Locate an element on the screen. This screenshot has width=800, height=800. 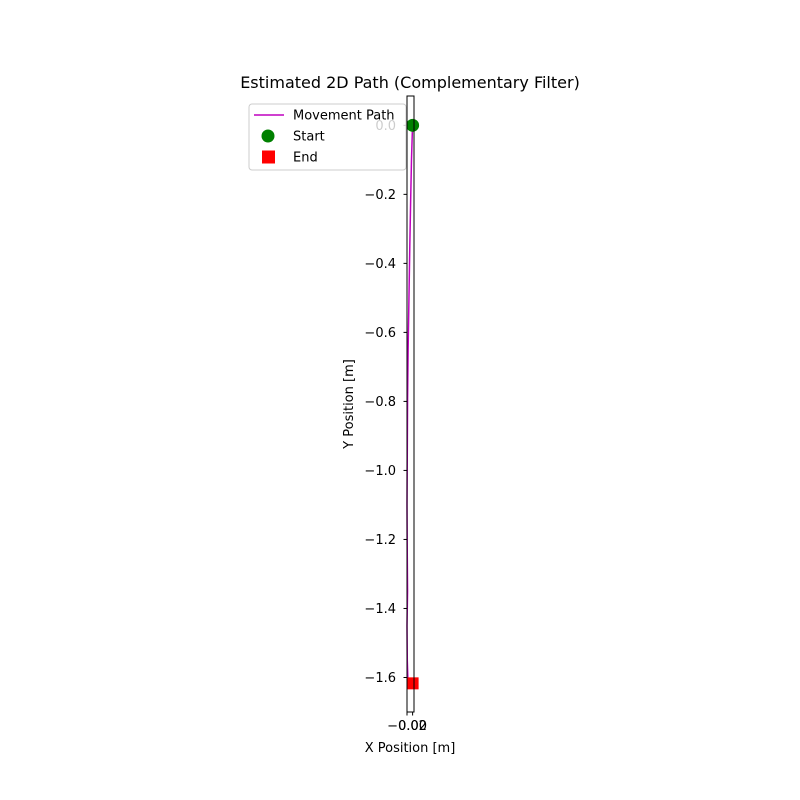
x-axis-ticks: −0.020.00 is located at coordinates (407, 723).